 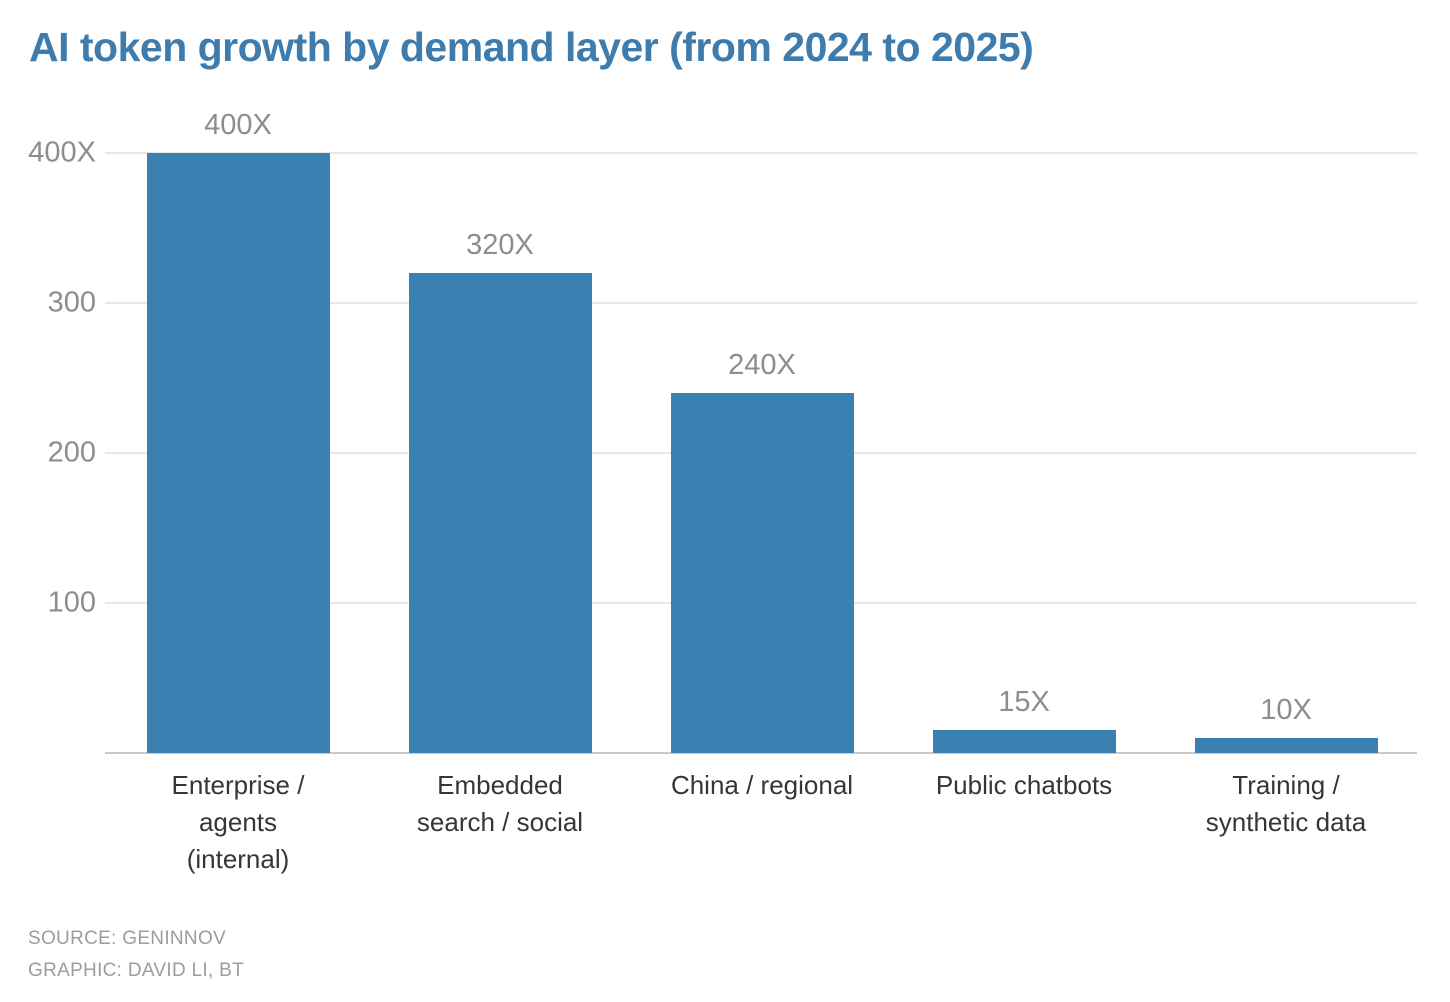 What do you see at coordinates (500, 245) in the screenshot?
I see `bar-value-label: 320X` at bounding box center [500, 245].